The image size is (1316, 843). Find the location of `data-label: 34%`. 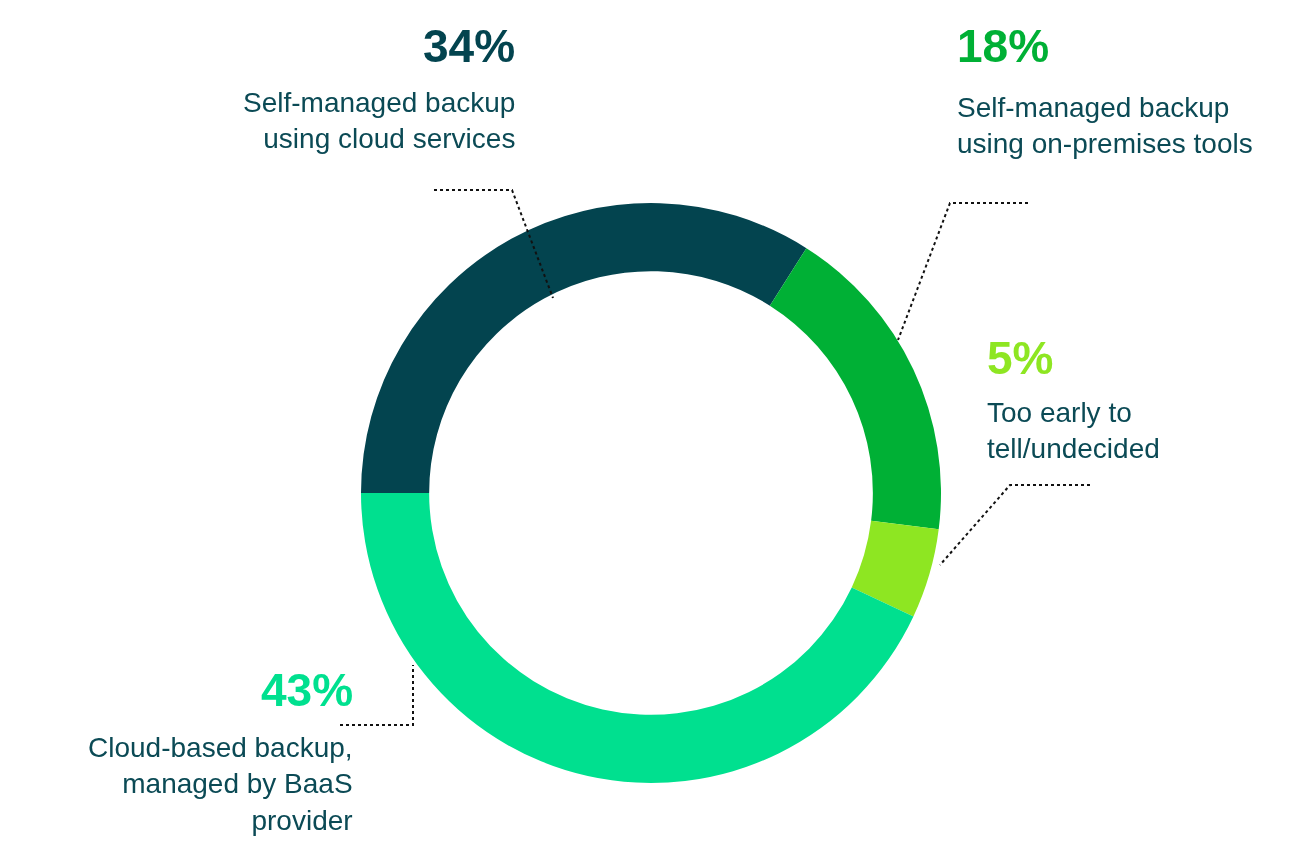

data-label: 34% is located at coordinates (469, 46).